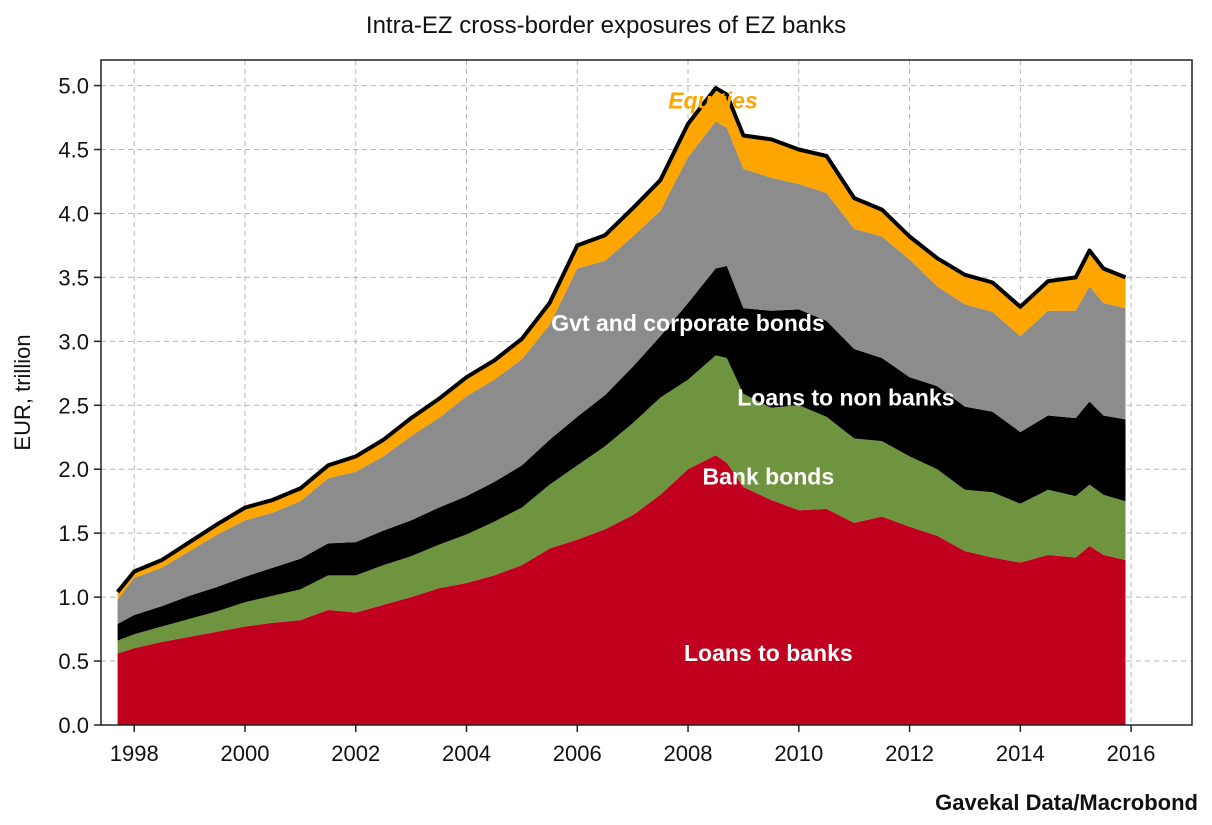 Image resolution: width=1212 pixels, height=825 pixels. Describe the element at coordinates (73, 86) in the screenshot. I see `y-tick-label: 5.0` at that location.